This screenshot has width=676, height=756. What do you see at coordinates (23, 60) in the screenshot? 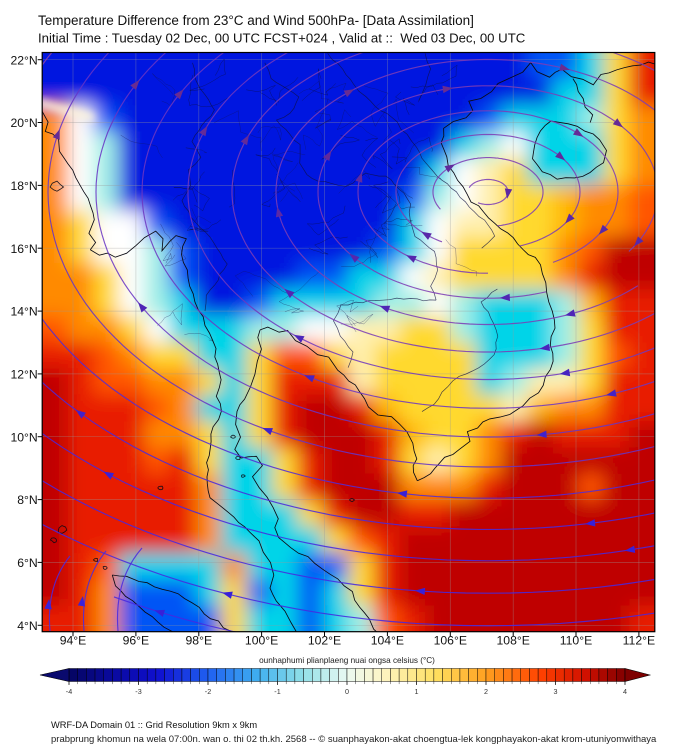
I see `svg-text: 22°N` at bounding box center [23, 60].